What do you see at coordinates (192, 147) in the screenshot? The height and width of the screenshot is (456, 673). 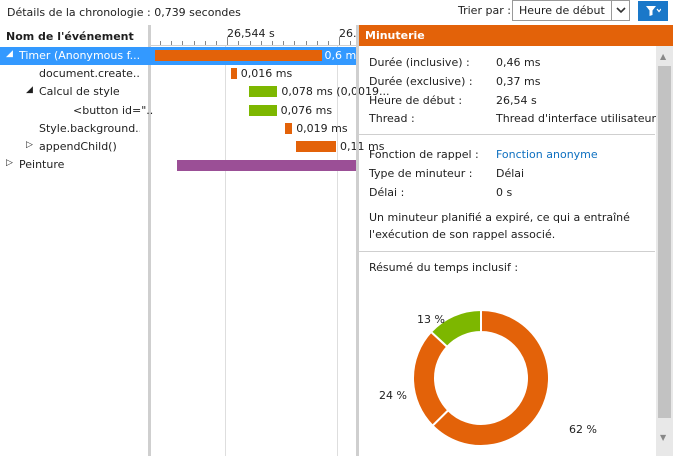 I see `event-row: ▷ appendChild() 0,11 ms` at bounding box center [192, 147].